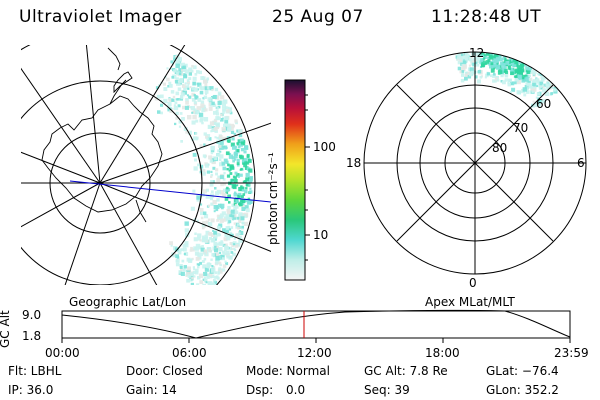  I want to click on mlat-label-80: 80, so click(500, 148).